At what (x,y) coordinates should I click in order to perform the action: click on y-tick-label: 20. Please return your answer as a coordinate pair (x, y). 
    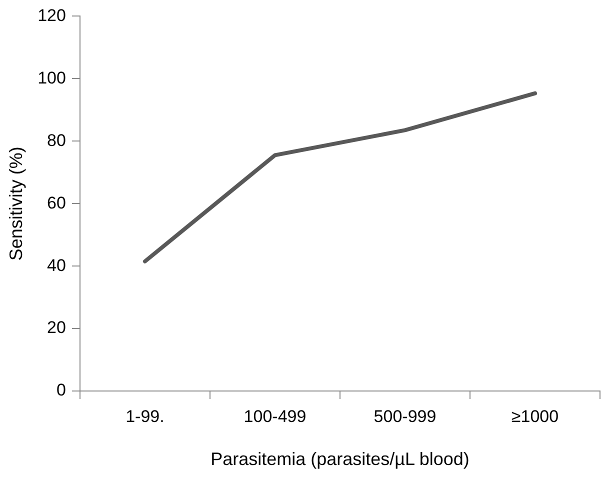
    Looking at the image, I should click on (56, 328).